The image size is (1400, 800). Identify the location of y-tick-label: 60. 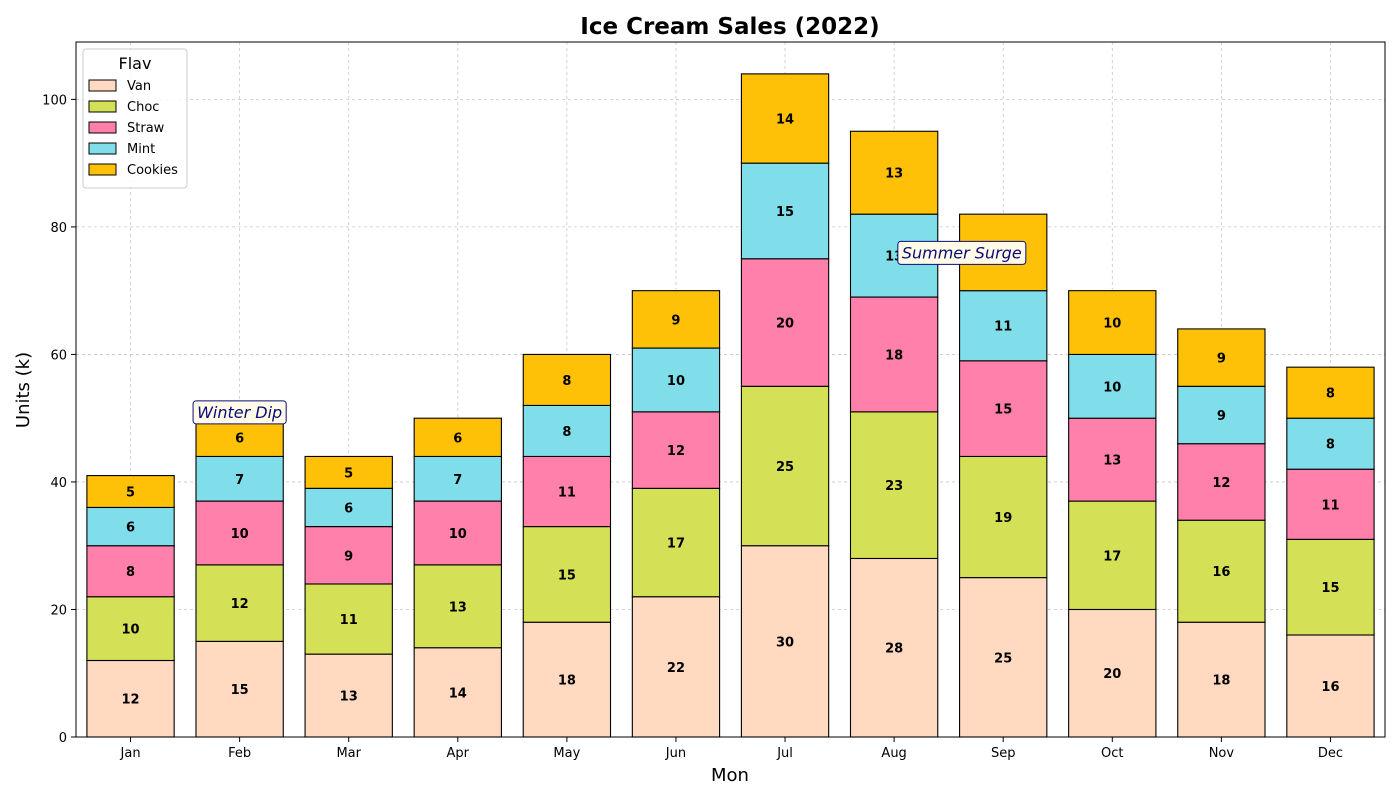
(58, 355).